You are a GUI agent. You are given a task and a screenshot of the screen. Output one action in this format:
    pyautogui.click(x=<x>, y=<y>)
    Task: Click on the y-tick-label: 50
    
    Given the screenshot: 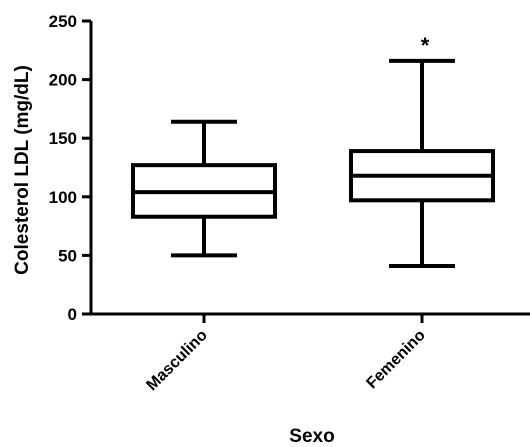 What is the action you would take?
    pyautogui.click(x=67, y=255)
    